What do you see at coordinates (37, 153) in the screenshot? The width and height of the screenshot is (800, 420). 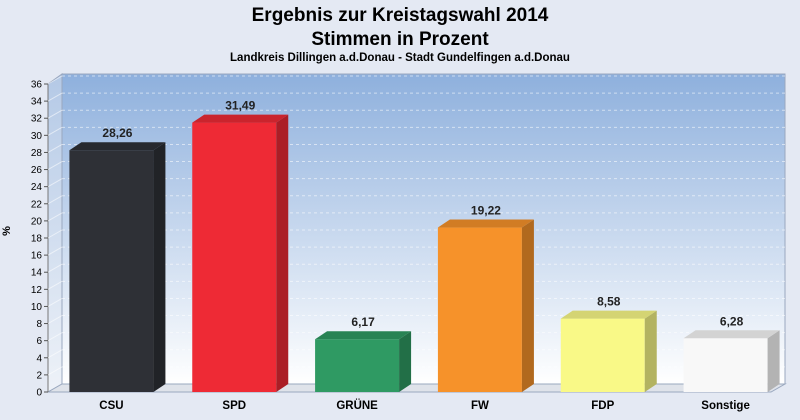 I see `y-tick-label: 28` at bounding box center [37, 153].